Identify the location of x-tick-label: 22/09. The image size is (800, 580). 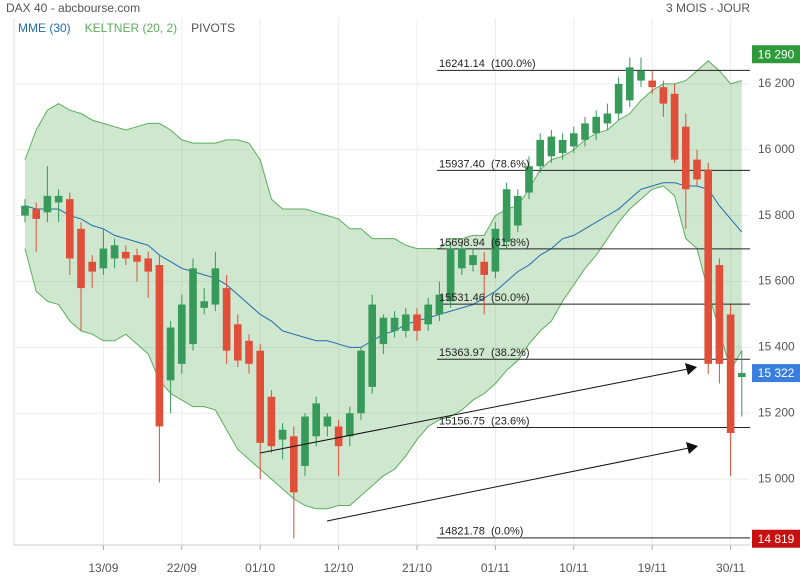
(182, 568).